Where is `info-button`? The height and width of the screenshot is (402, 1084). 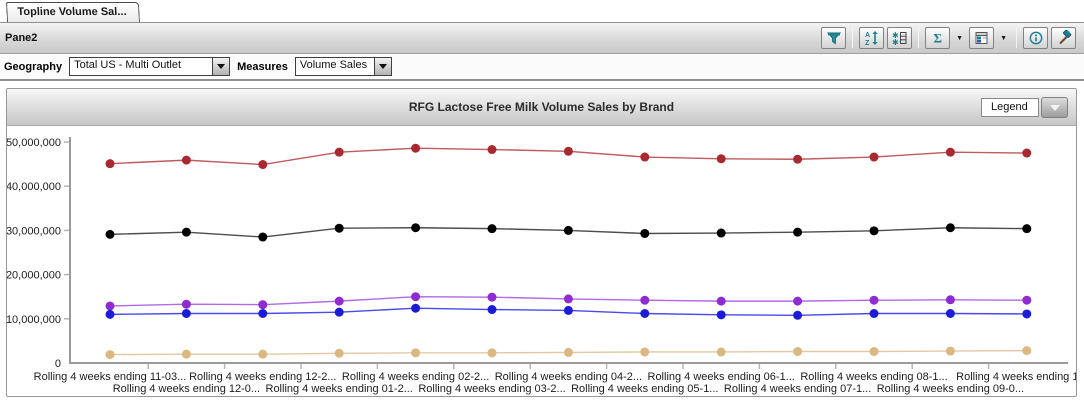
info-button is located at coordinates (1035, 38).